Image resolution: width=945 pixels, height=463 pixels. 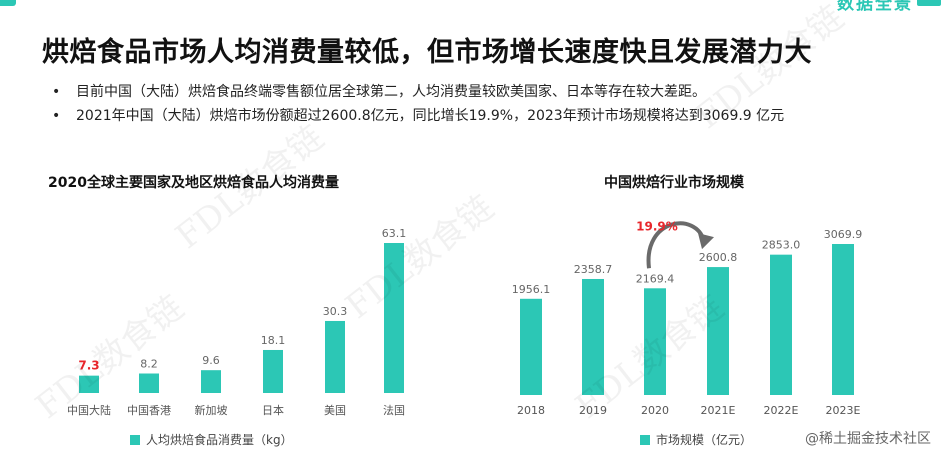 I want to click on chart1-legend: 人均烘焙食品消费量（kg）, so click(x=211, y=439).